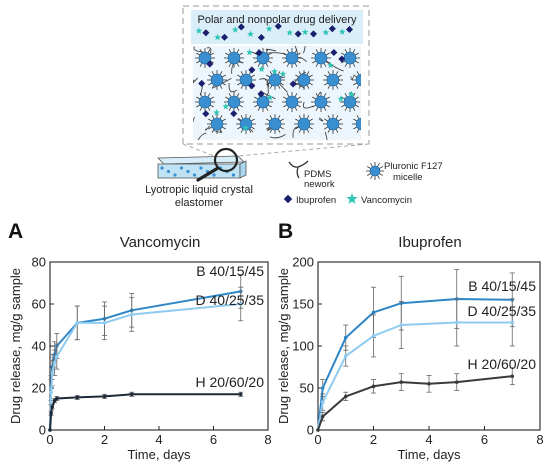 The image size is (550, 465). I want to click on x-tick-label-b: 8, so click(539, 439).